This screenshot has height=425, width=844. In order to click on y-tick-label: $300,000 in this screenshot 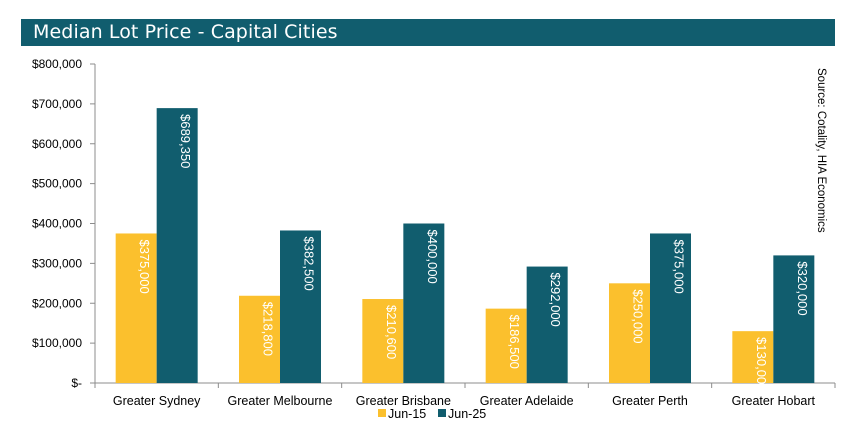, I will do `click(57, 263)`.